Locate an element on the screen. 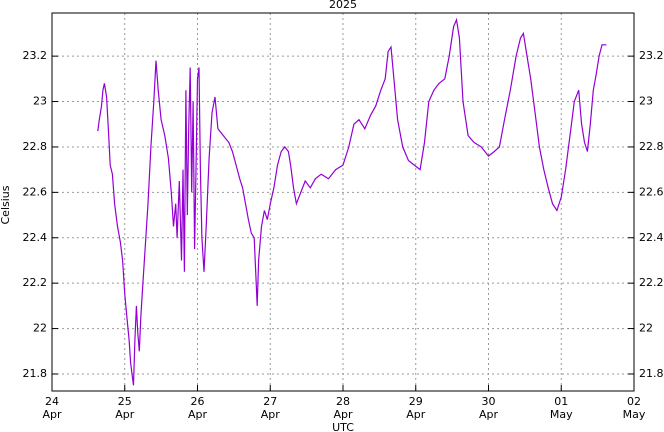 This screenshot has height=432, width=664. x-tick-label: 30 Apr is located at coordinates (488, 408).